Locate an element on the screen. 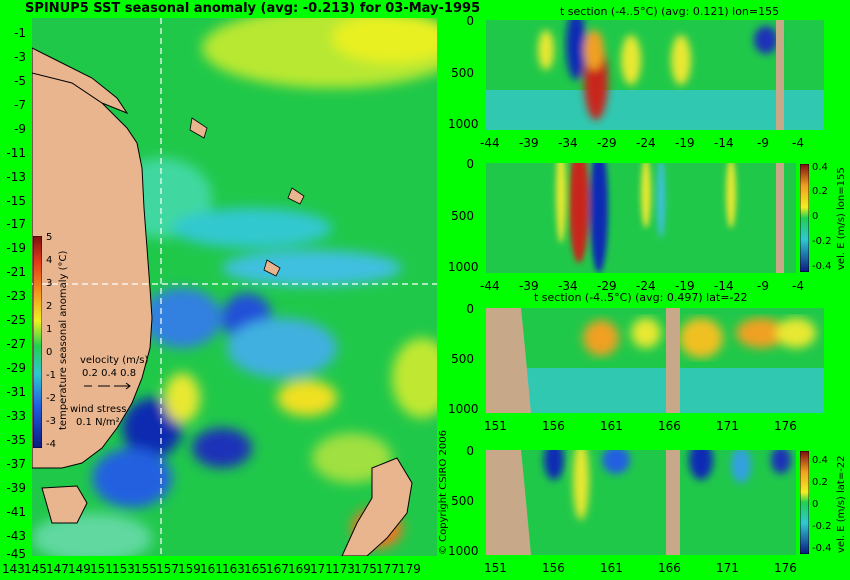  map-y-tick: -19 is located at coordinates (16, 248).